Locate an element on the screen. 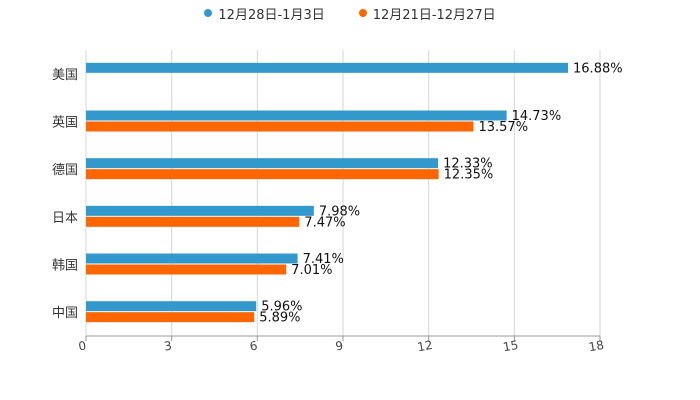 This screenshot has width=700, height=400. x-axis: 0 3 6 9 12 15 18 is located at coordinates (341, 344).